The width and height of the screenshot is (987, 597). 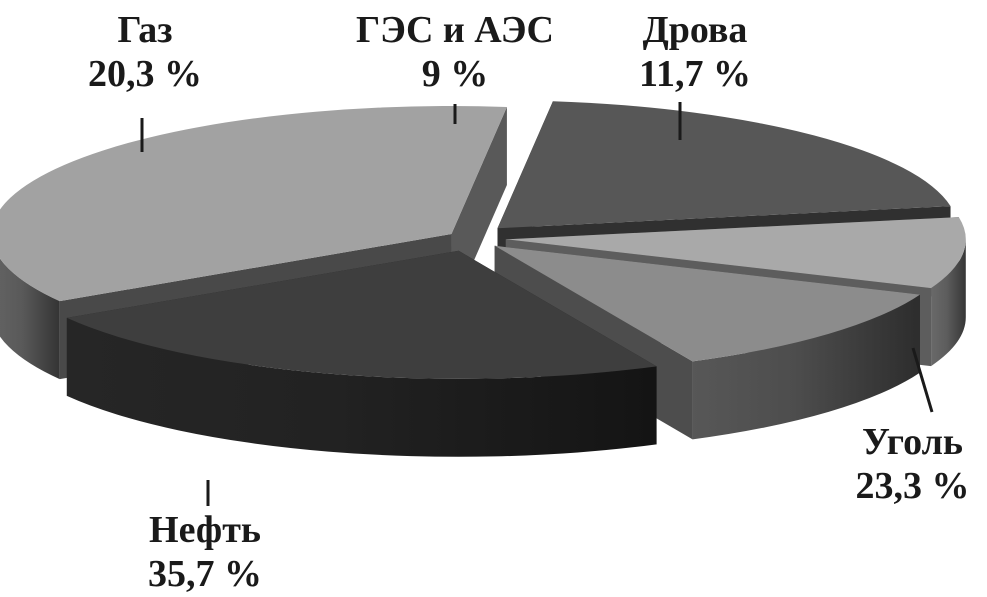 What do you see at coordinates (205, 574) in the screenshot?
I see `label-oil-value: 35,7 %` at bounding box center [205, 574].